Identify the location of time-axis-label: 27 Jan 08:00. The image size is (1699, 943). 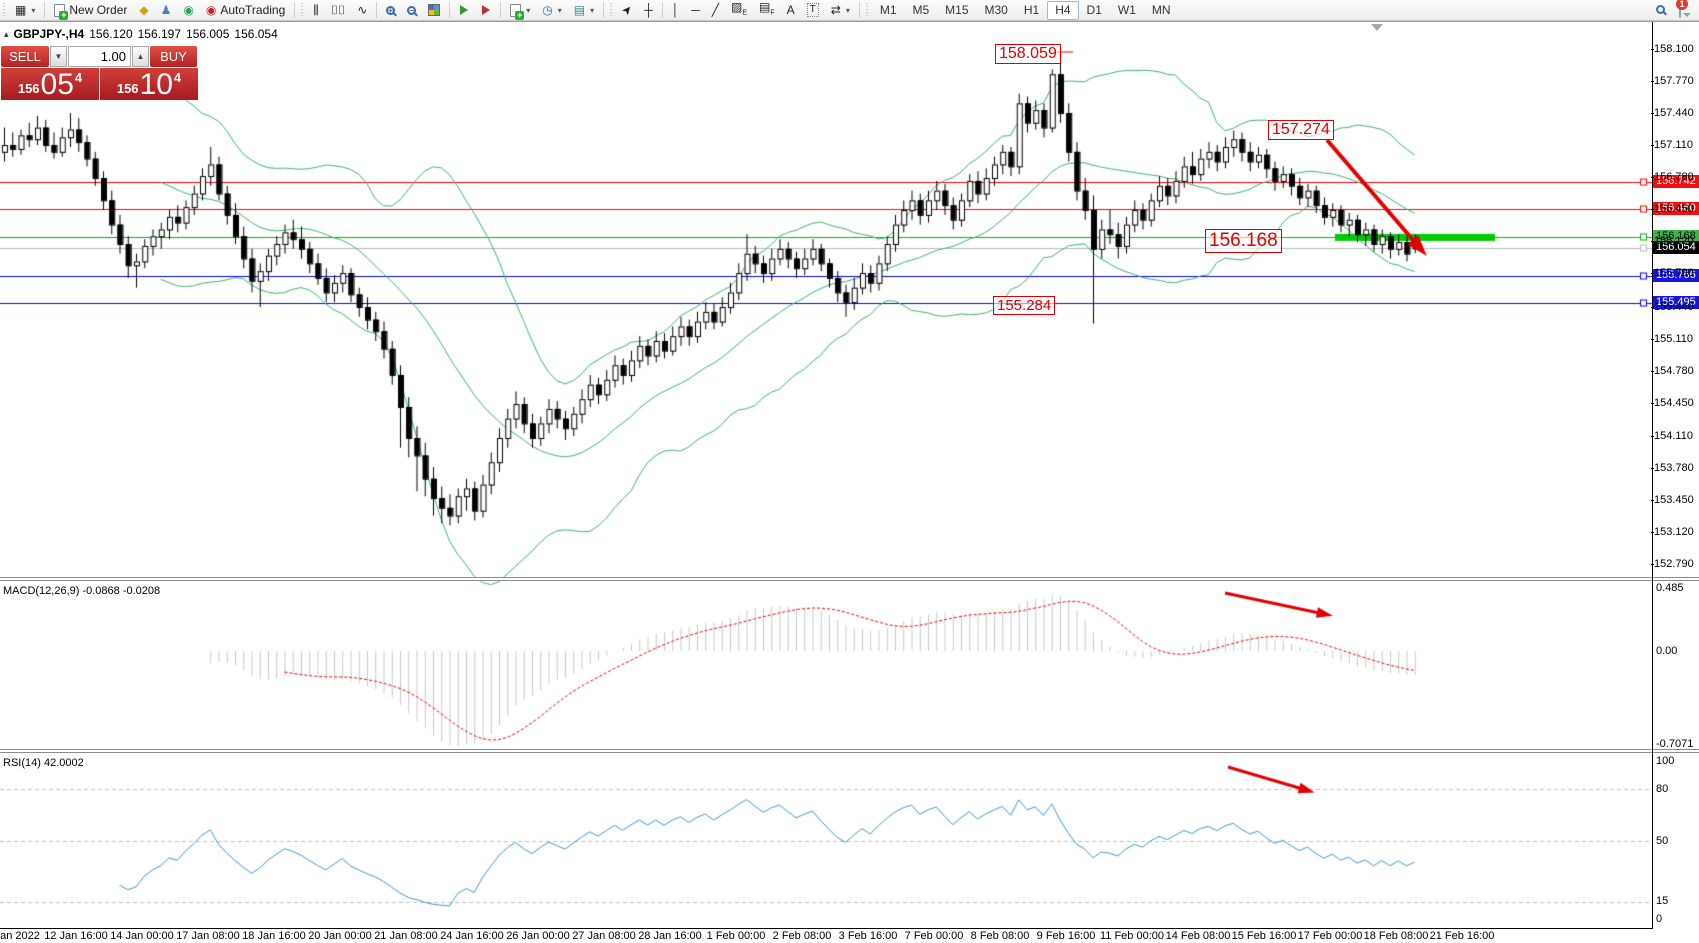
(604, 936).